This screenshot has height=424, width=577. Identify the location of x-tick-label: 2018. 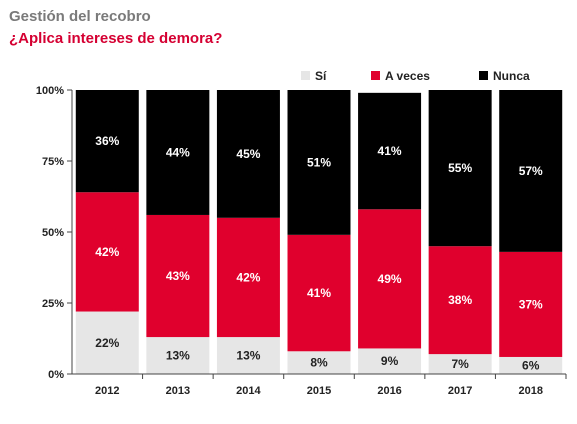
(530, 391).